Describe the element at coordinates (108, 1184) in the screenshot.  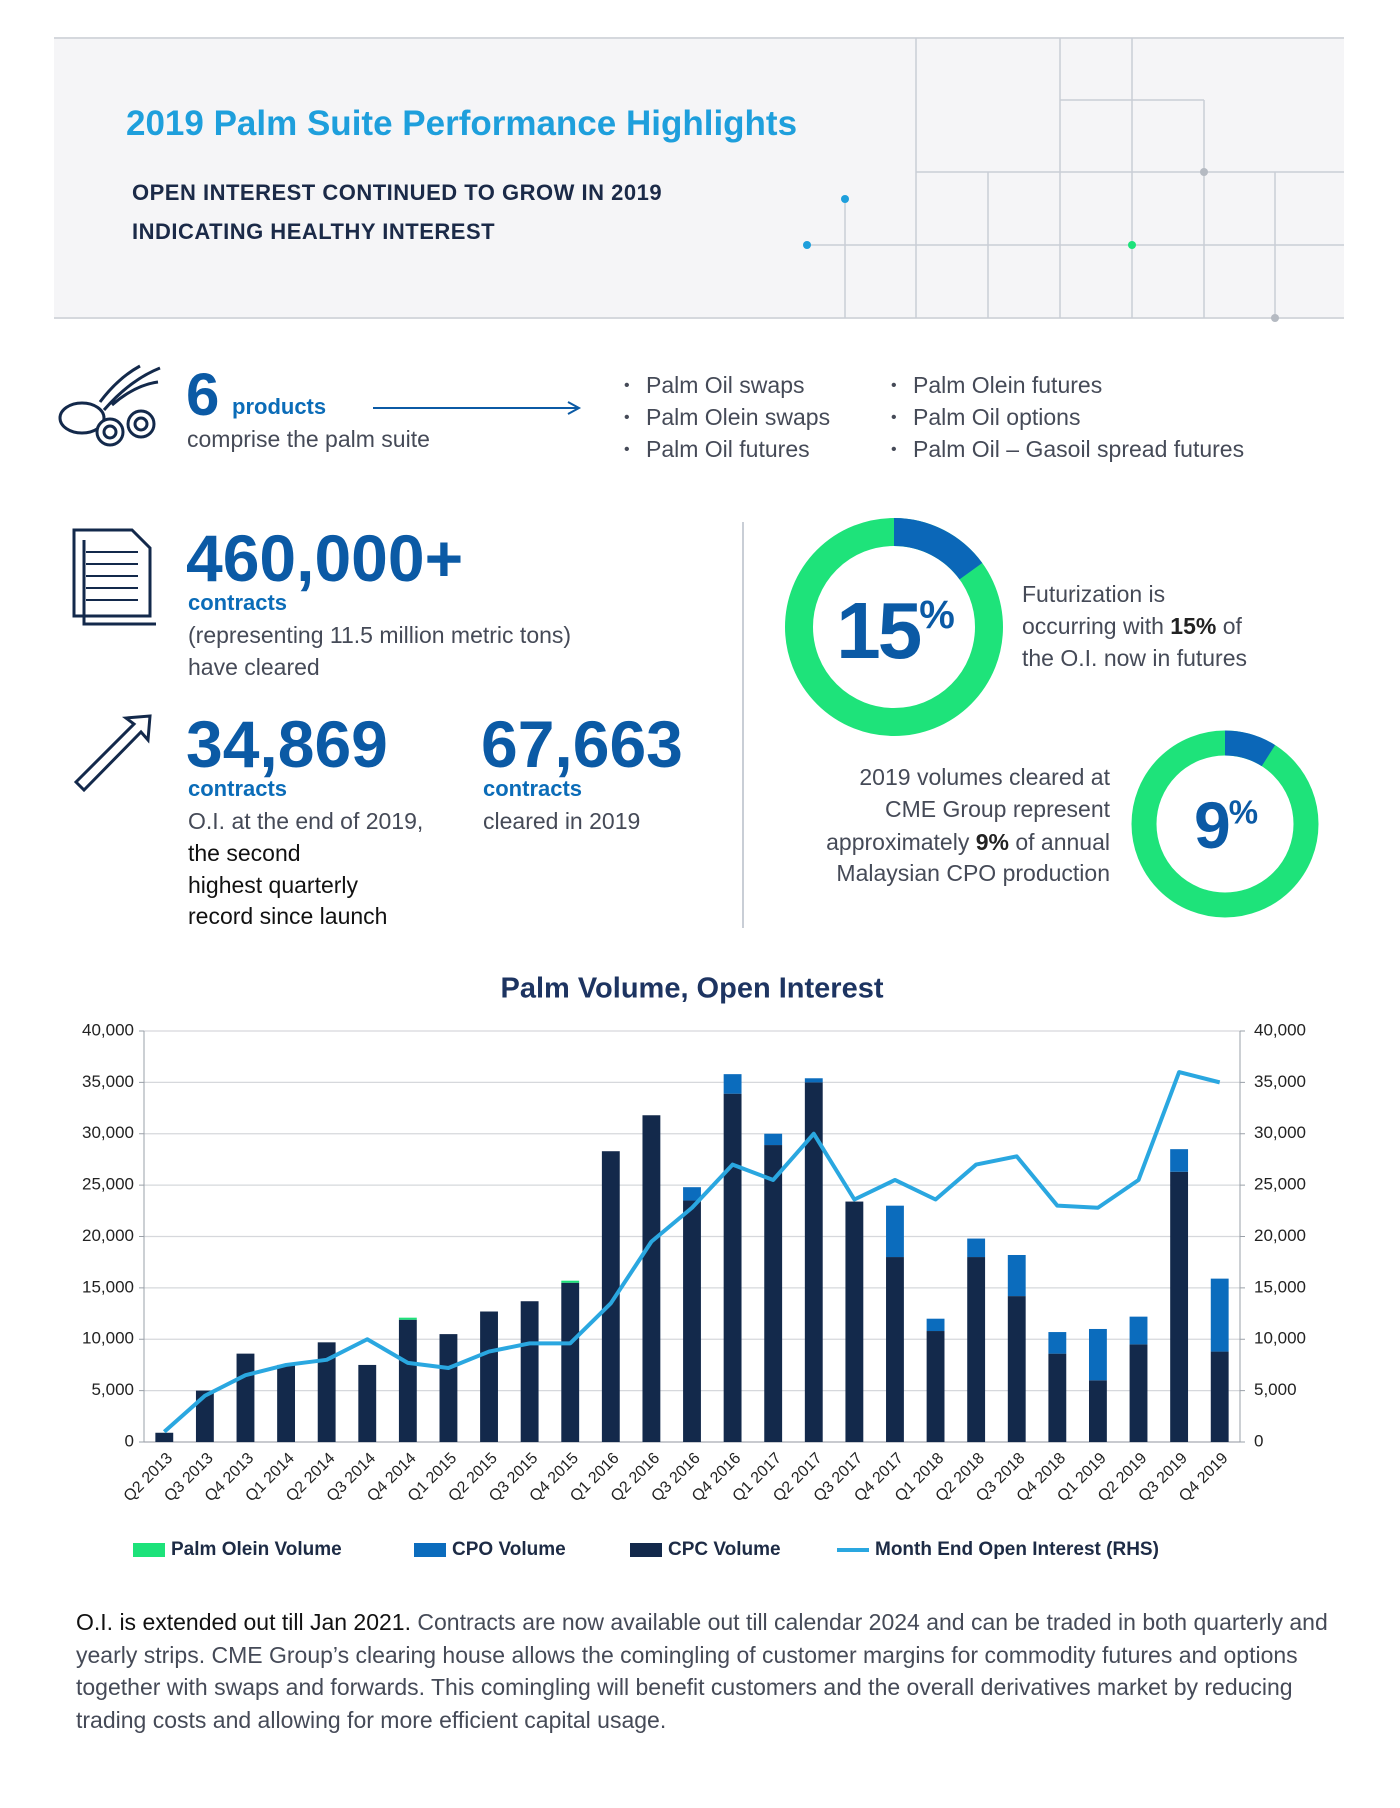
I see `y-tick-label: 25,000` at that location.